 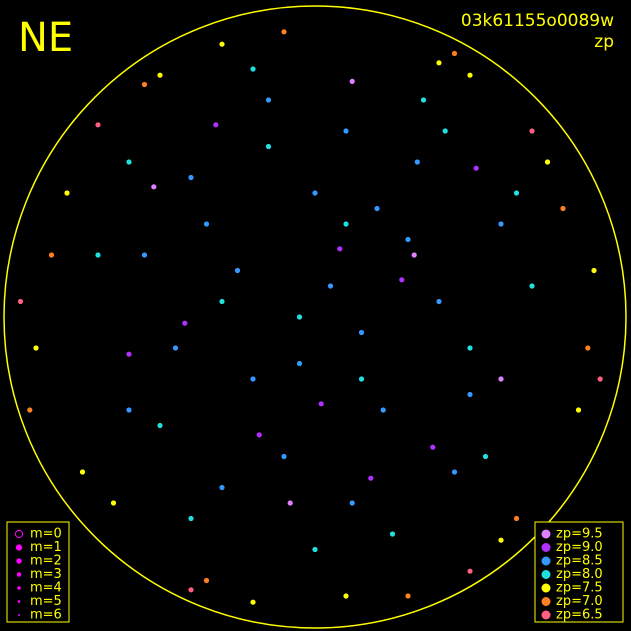 What do you see at coordinates (46, 561) in the screenshot?
I see `size-legend-label: m=2` at bounding box center [46, 561].